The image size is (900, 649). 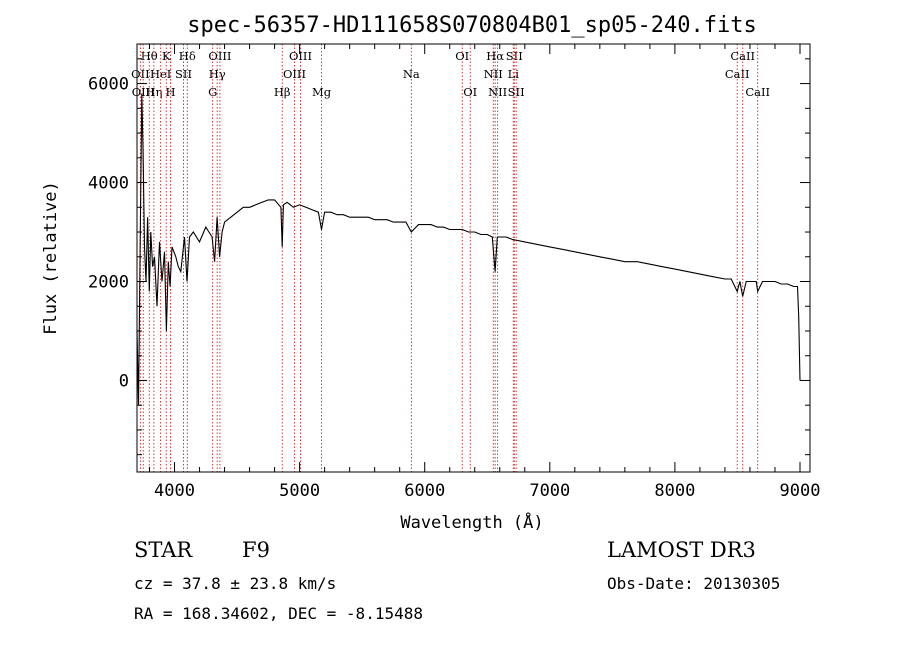 I want to click on line-marker-label-24: SII, so click(x=516, y=92).